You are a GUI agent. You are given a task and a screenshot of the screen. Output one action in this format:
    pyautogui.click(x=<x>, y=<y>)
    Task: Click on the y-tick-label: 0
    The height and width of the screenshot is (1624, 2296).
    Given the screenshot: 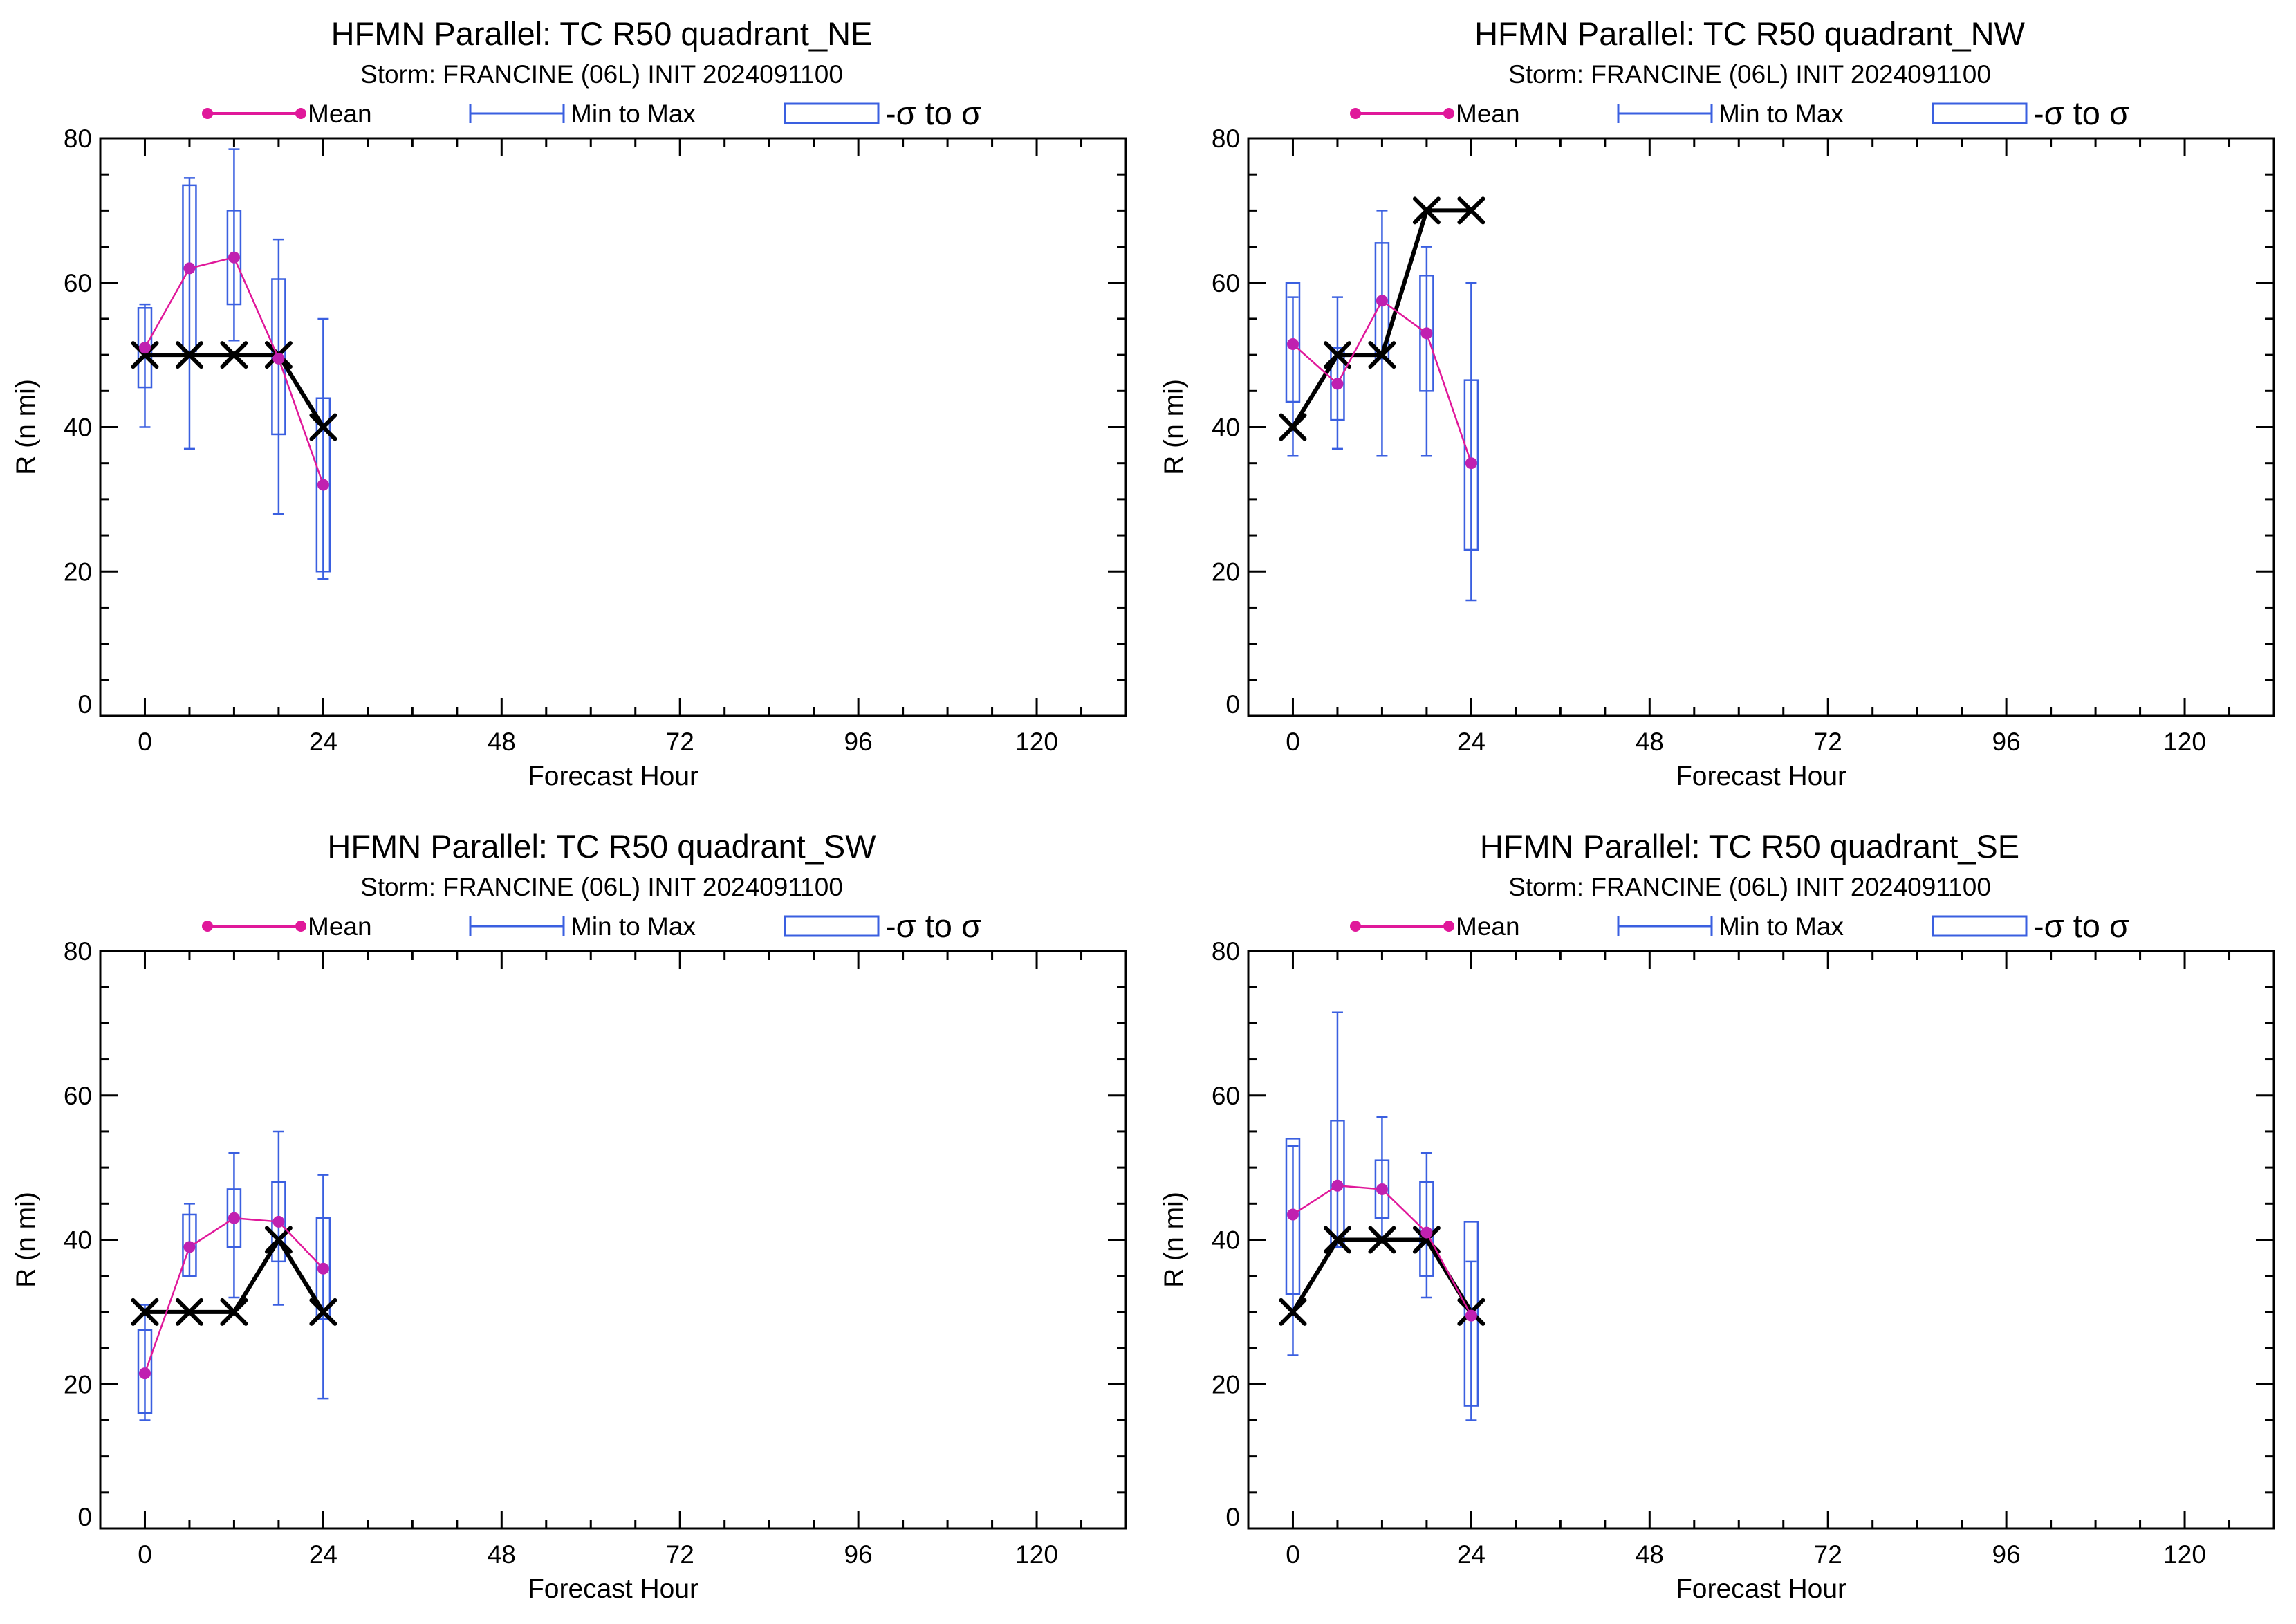 What is the action you would take?
    pyautogui.click(x=1233, y=1517)
    